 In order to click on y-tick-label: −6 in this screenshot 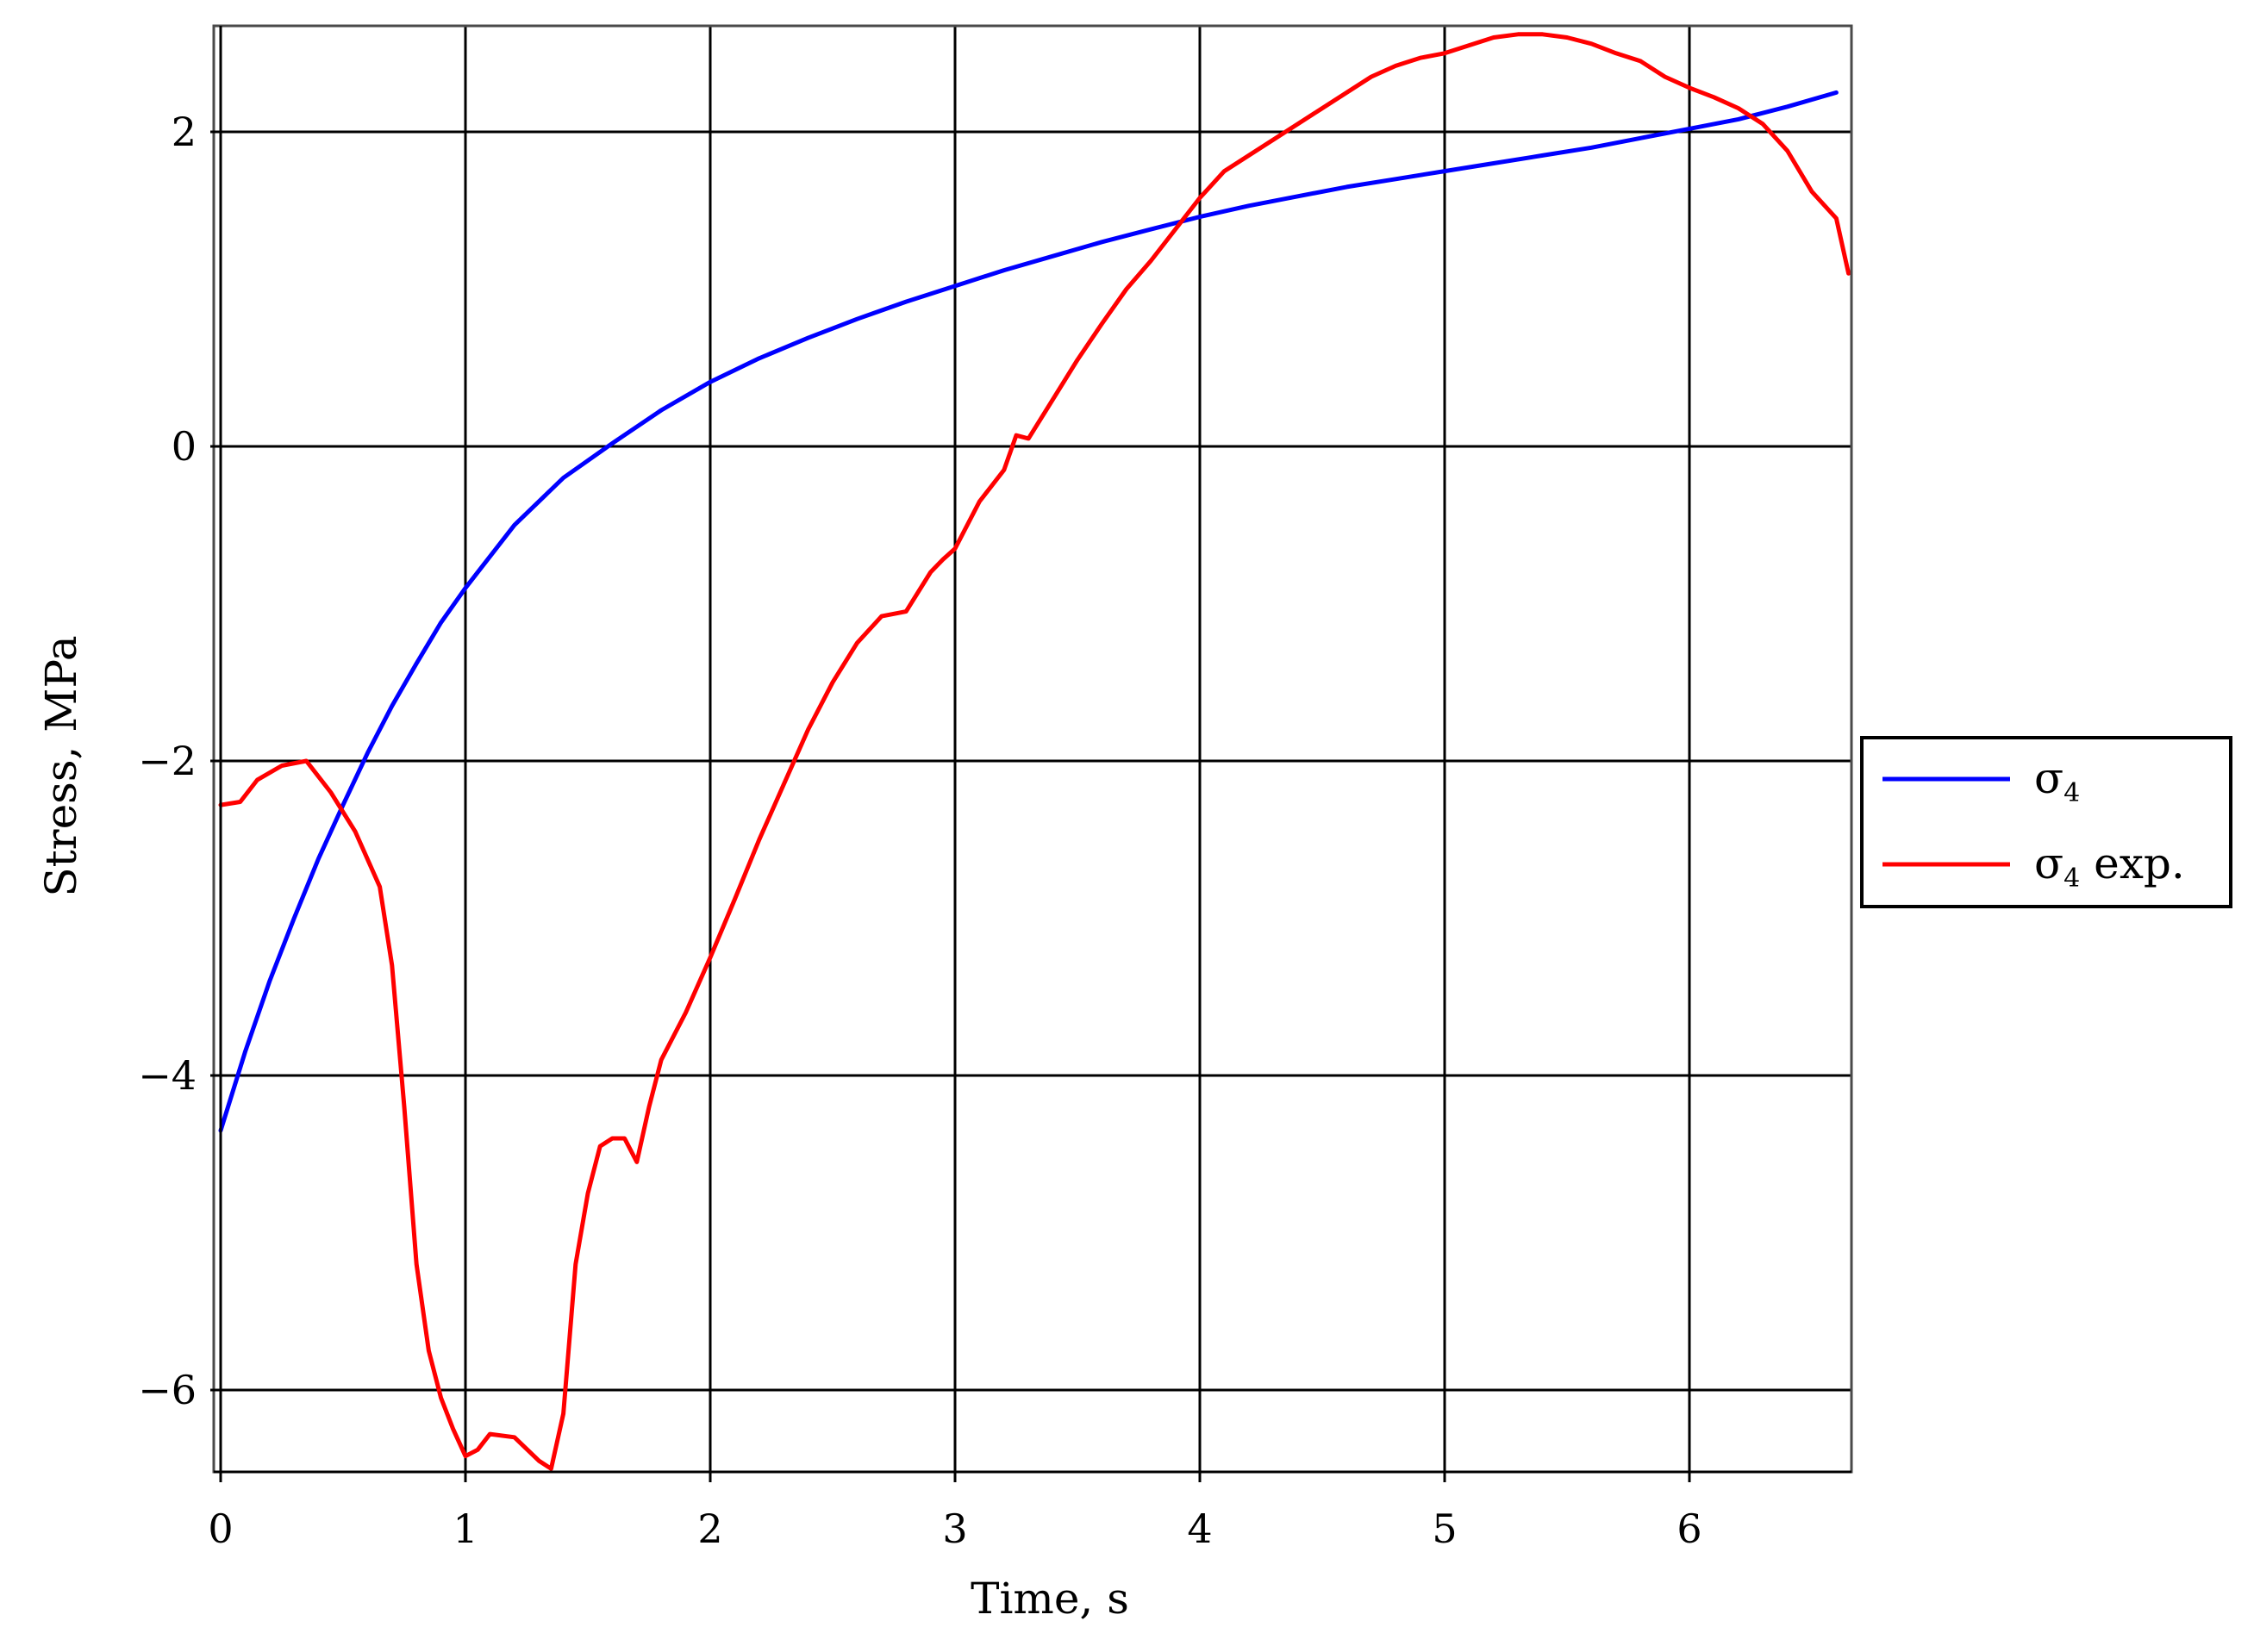, I will do `click(167, 1390)`.